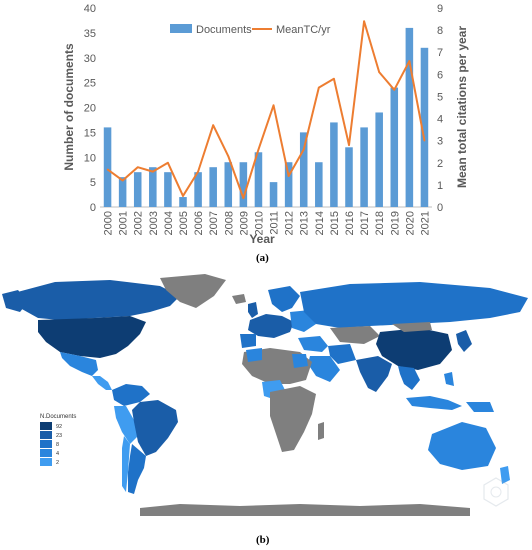 The height and width of the screenshot is (550, 532). What do you see at coordinates (414, 349) in the screenshot?
I see `map-china` at bounding box center [414, 349].